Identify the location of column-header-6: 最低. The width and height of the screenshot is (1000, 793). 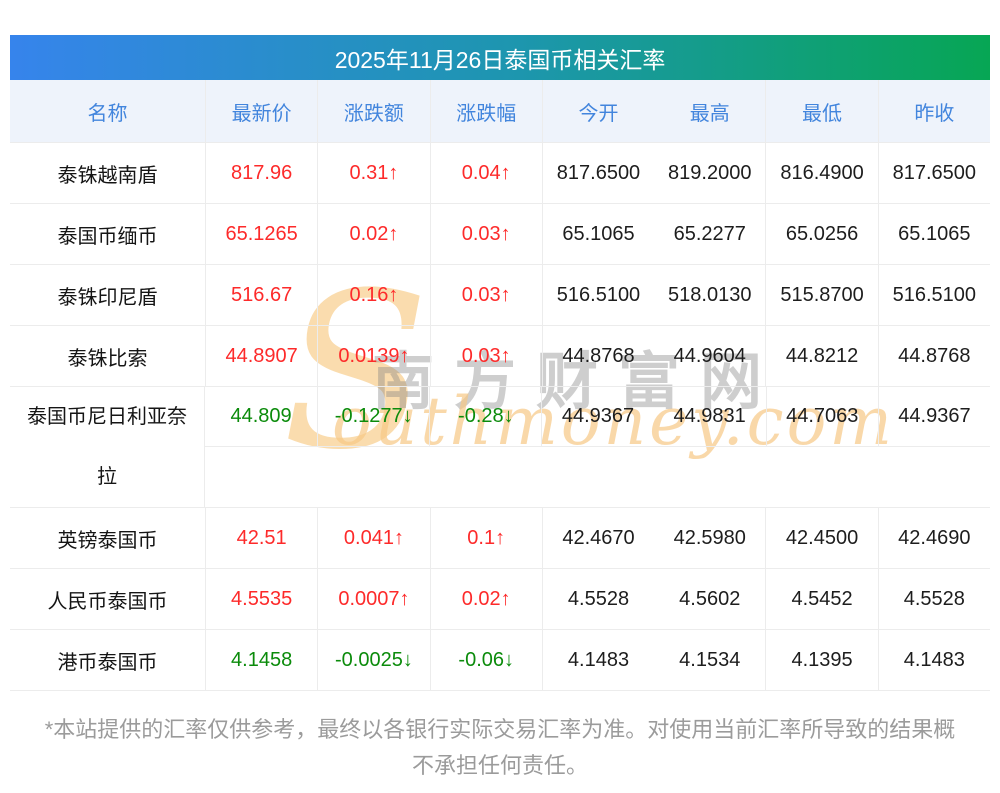
(821, 111).